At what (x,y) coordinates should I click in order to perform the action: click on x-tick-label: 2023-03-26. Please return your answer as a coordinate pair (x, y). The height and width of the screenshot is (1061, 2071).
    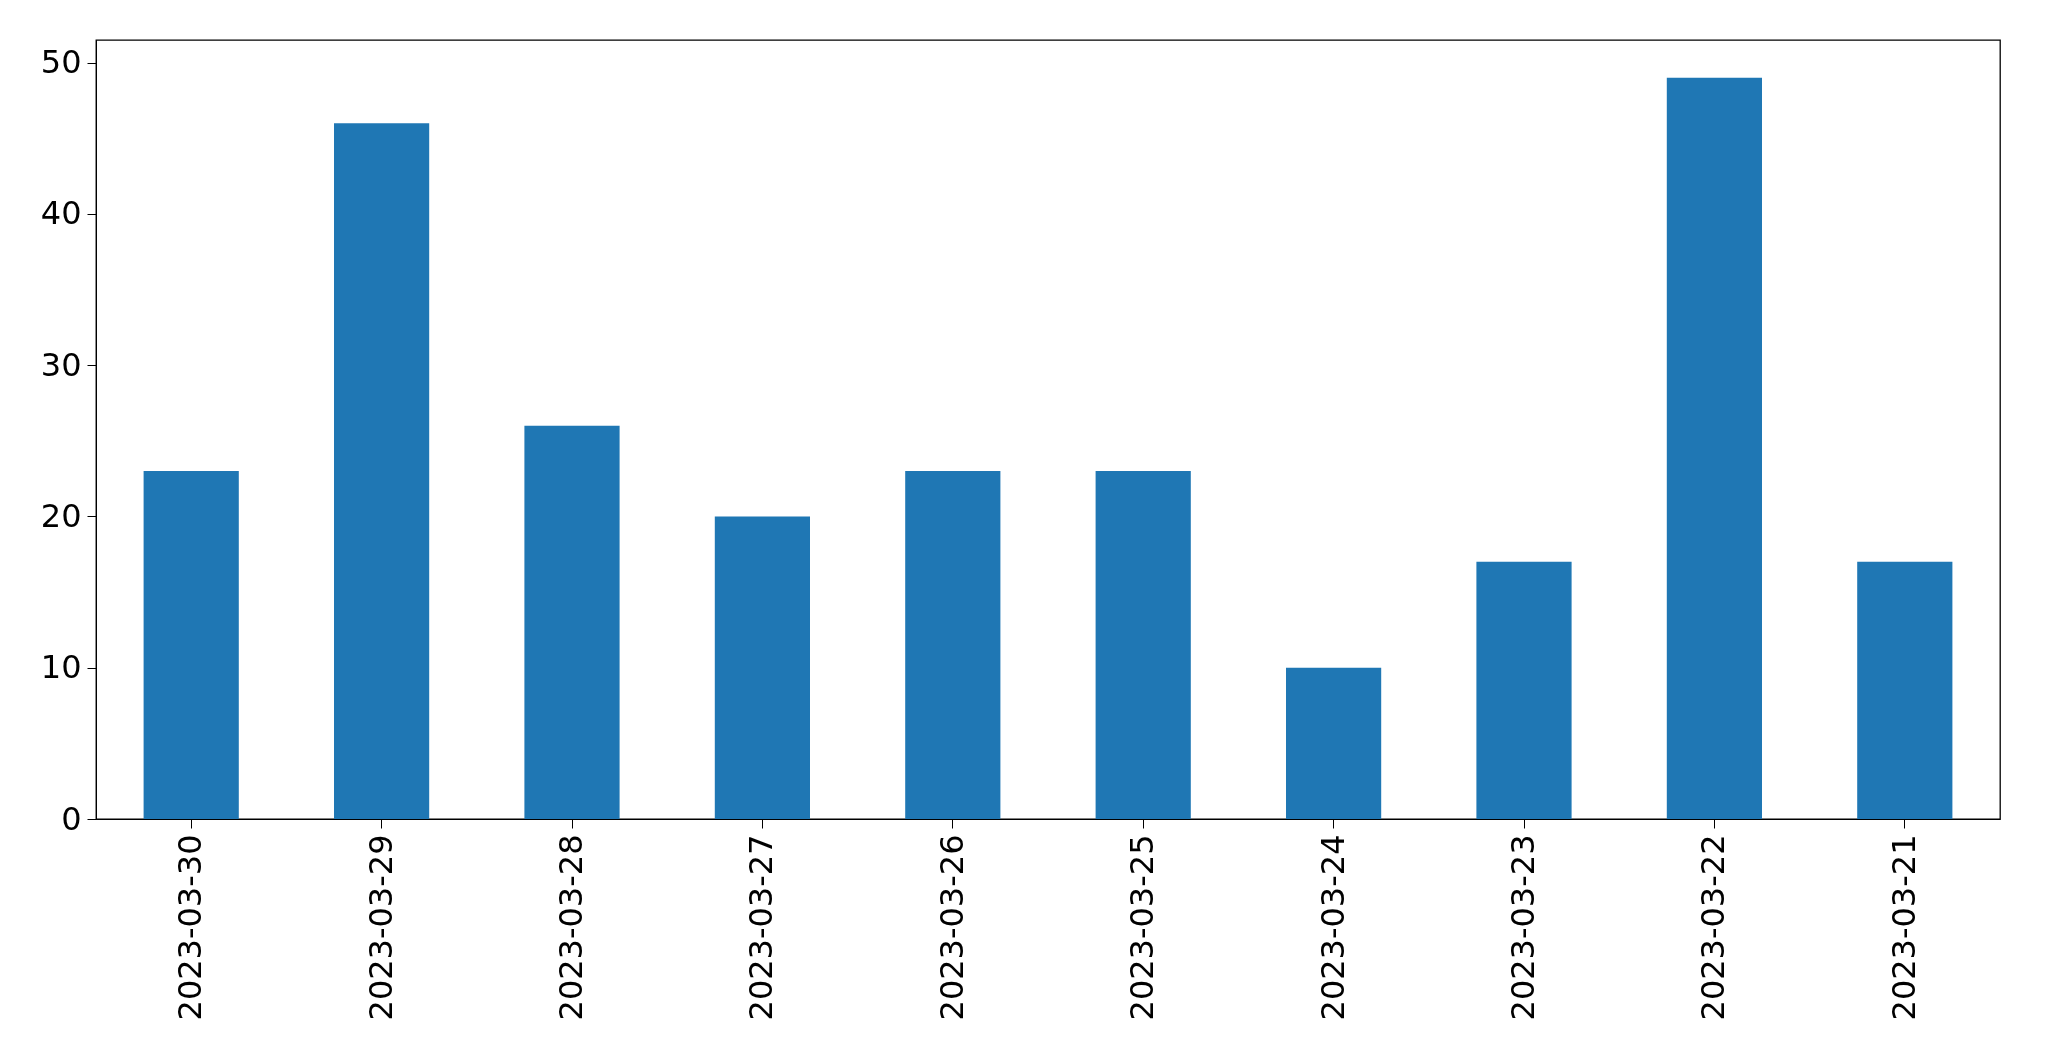
    Looking at the image, I should click on (951, 927).